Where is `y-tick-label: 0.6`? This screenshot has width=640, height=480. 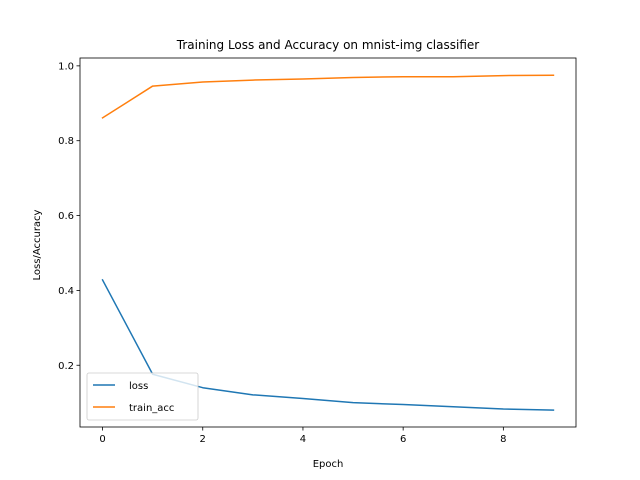
y-tick-label: 0.6 is located at coordinates (66, 216).